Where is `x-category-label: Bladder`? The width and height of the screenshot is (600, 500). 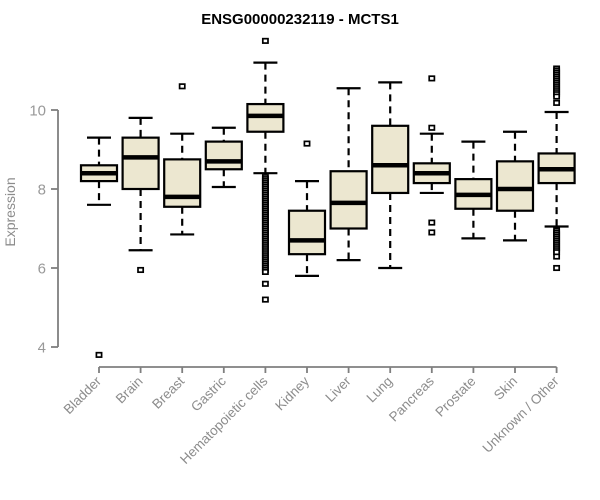 x-category-label: Bladder is located at coordinates (83, 395).